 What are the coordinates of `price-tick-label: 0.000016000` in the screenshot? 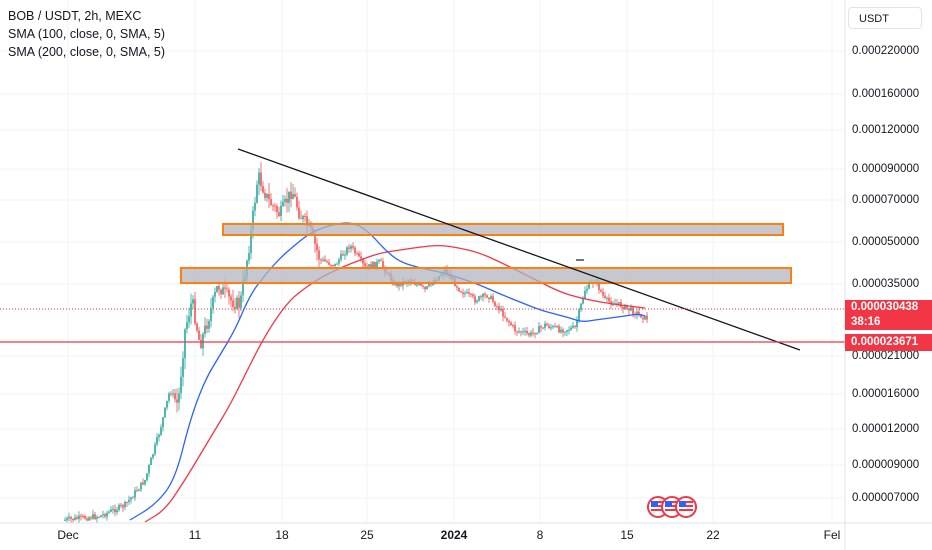 It's located at (886, 394).